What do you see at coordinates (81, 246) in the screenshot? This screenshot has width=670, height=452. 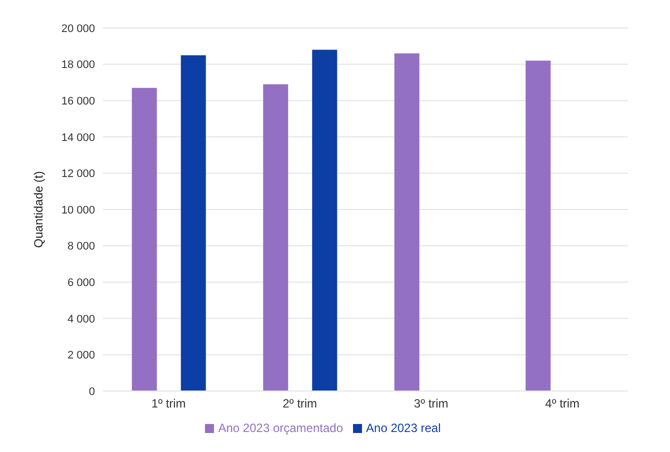 I see `y-tick-label: 8 000` at bounding box center [81, 246].